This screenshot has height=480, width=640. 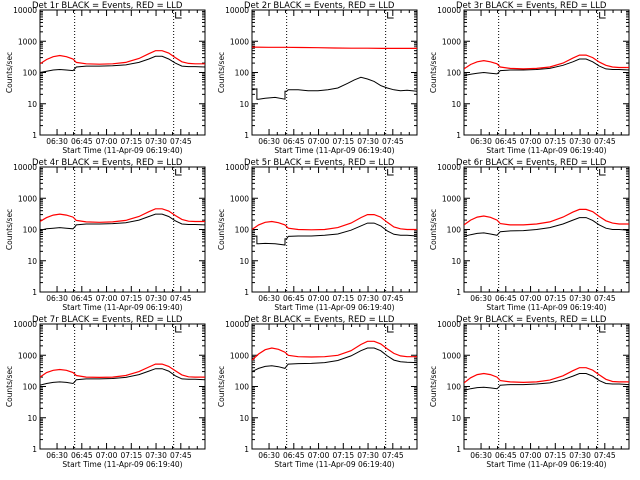 What do you see at coordinates (531, 6) in the screenshot?
I see `panel-title: Det 3r BLACK = Events, RED = LLD` at bounding box center [531, 6].